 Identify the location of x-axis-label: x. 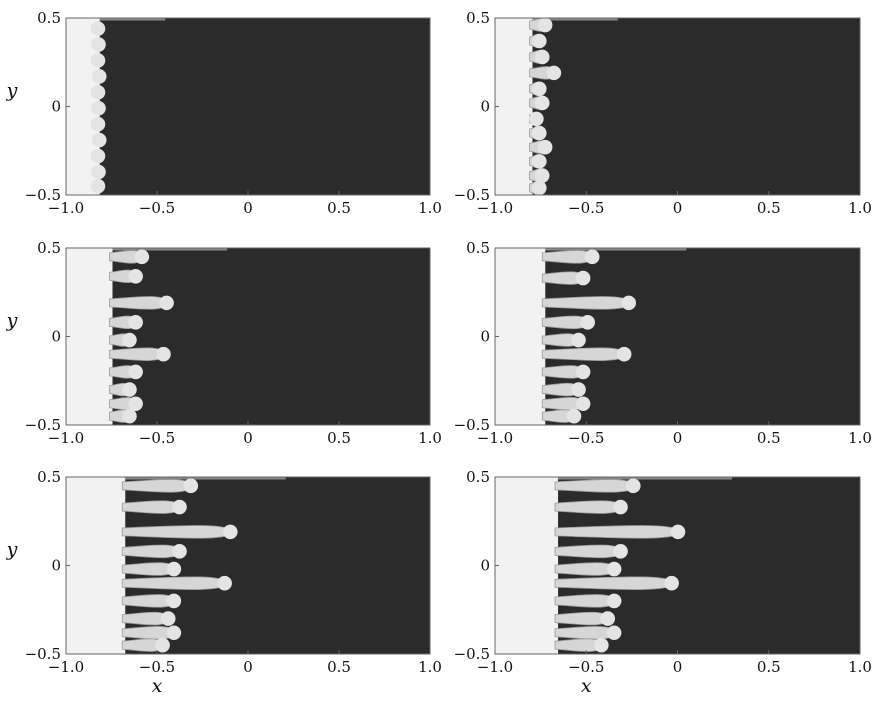
(157, 686).